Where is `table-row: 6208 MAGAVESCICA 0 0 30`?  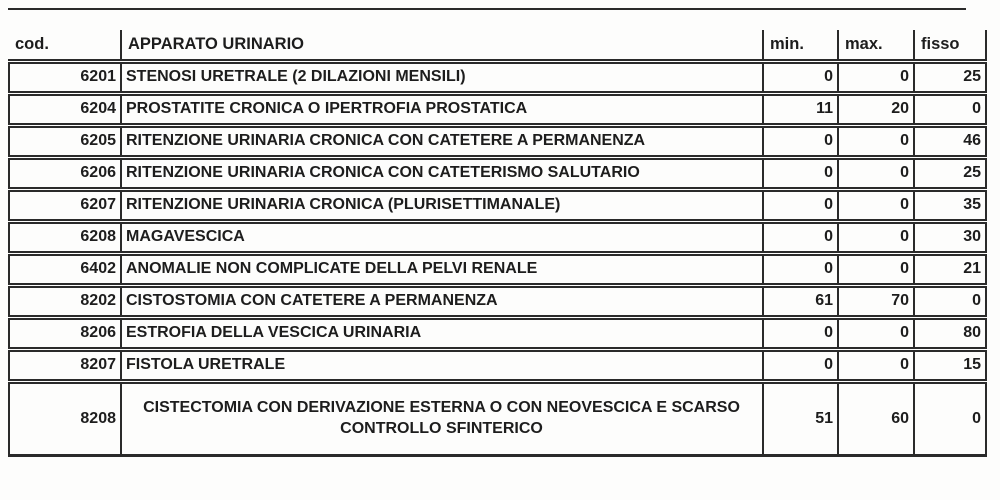 table-row: 6208 MAGAVESCICA 0 0 30 is located at coordinates (497, 237).